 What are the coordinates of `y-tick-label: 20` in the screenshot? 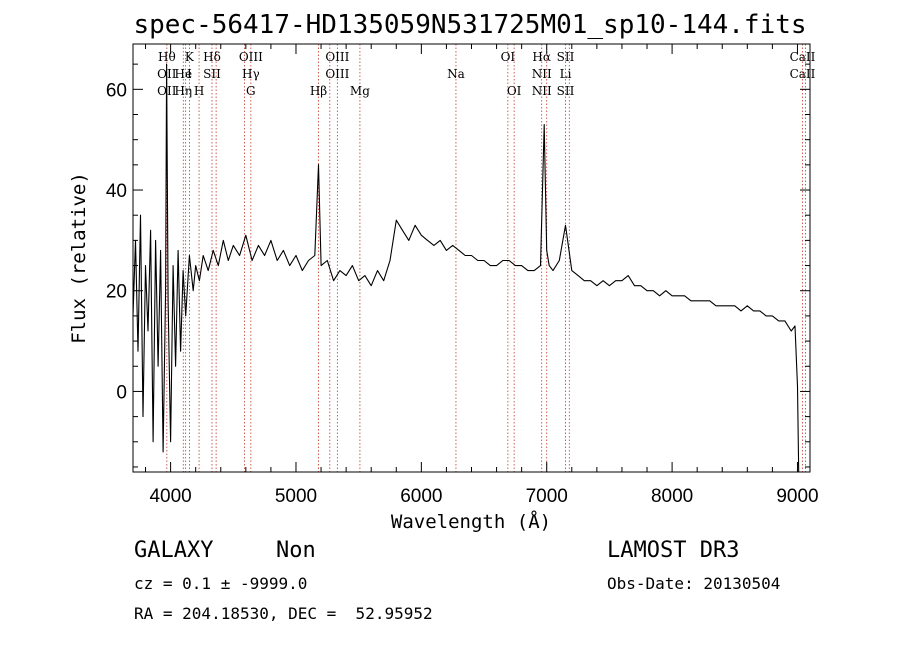 It's located at (116, 292).